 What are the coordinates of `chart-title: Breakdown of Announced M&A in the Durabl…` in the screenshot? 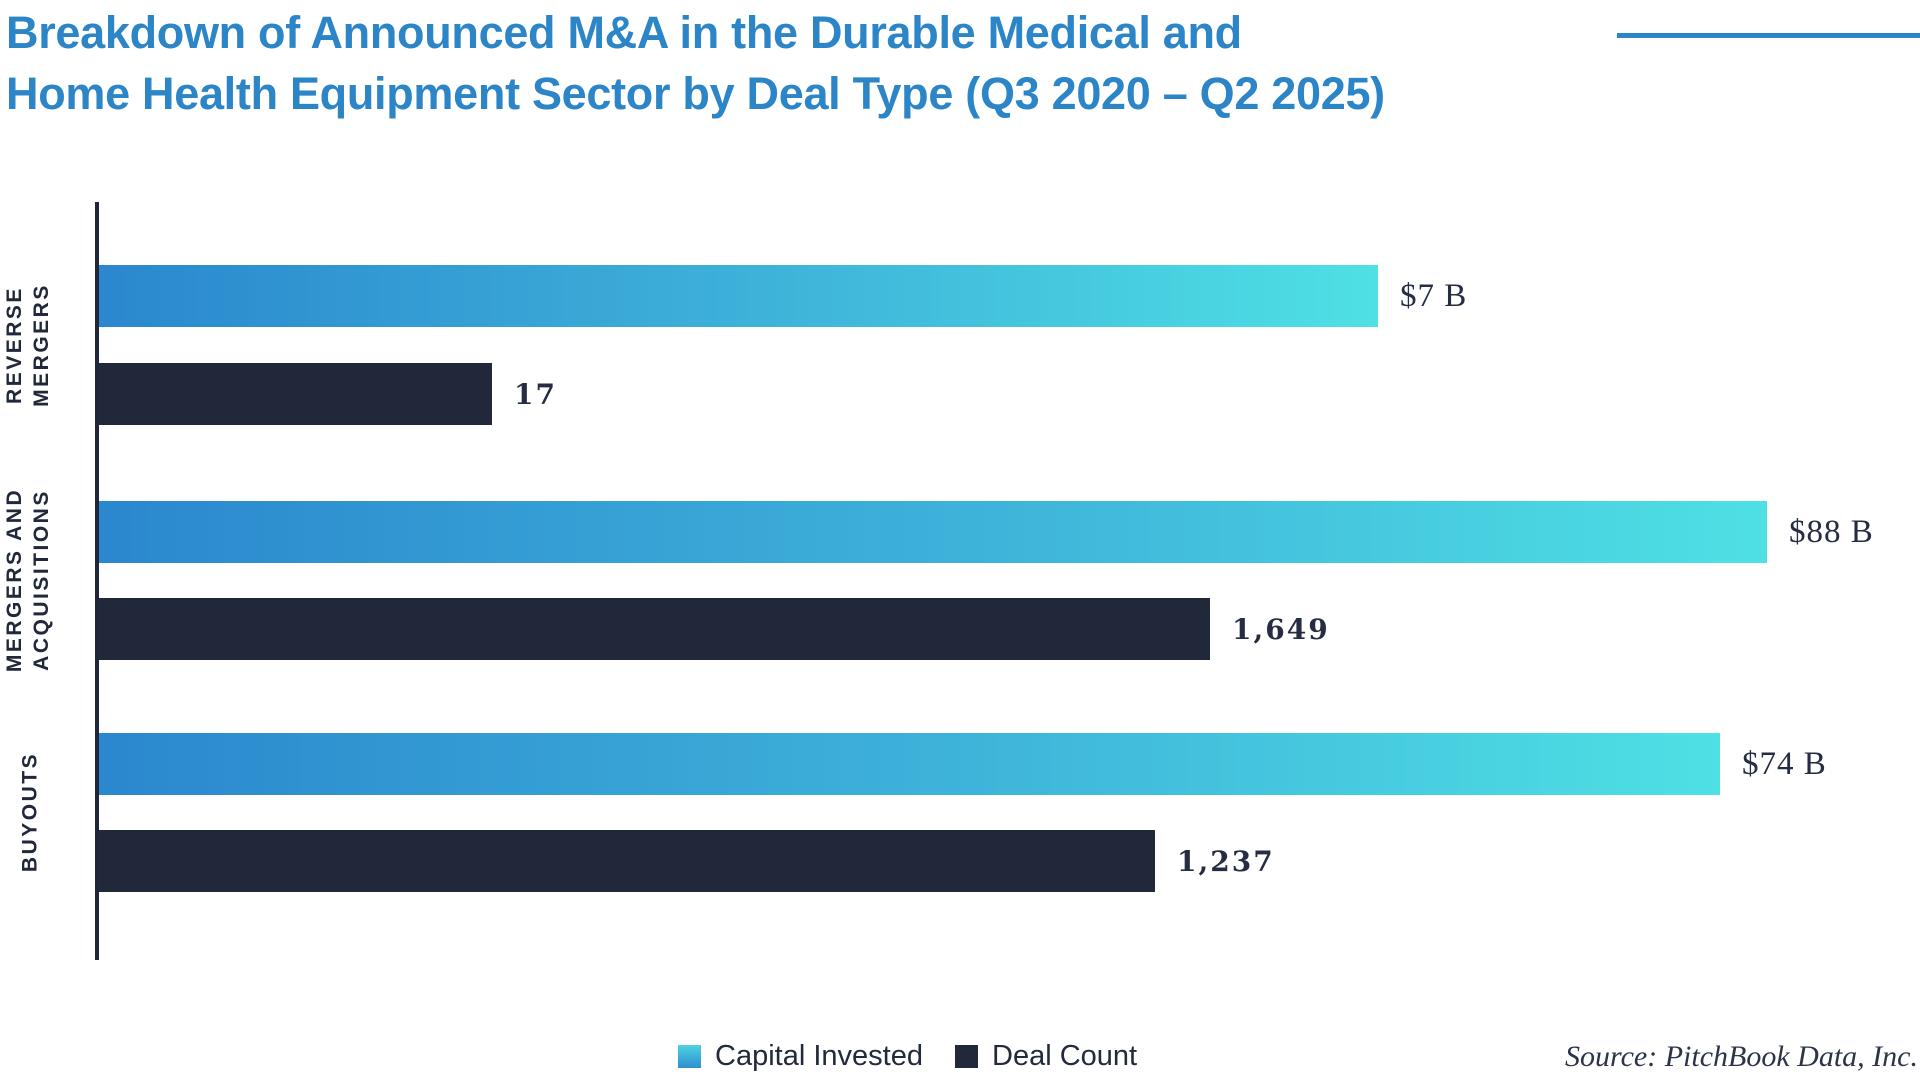 It's located at (695, 63).